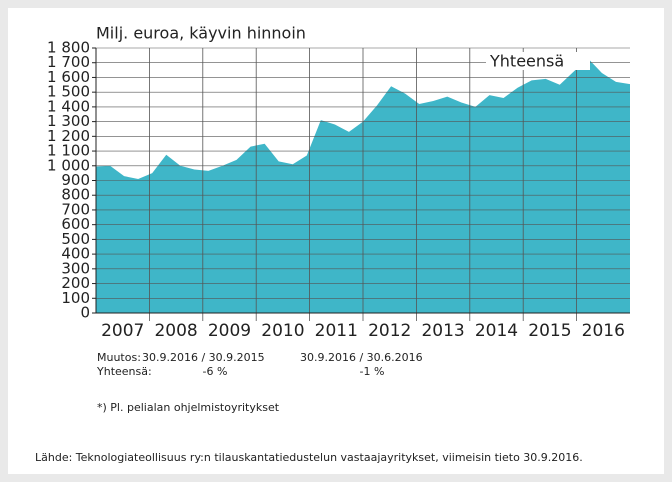 The image size is (672, 482). Describe the element at coordinates (75, 195) in the screenshot. I see `y-tick-label: 800` at that location.